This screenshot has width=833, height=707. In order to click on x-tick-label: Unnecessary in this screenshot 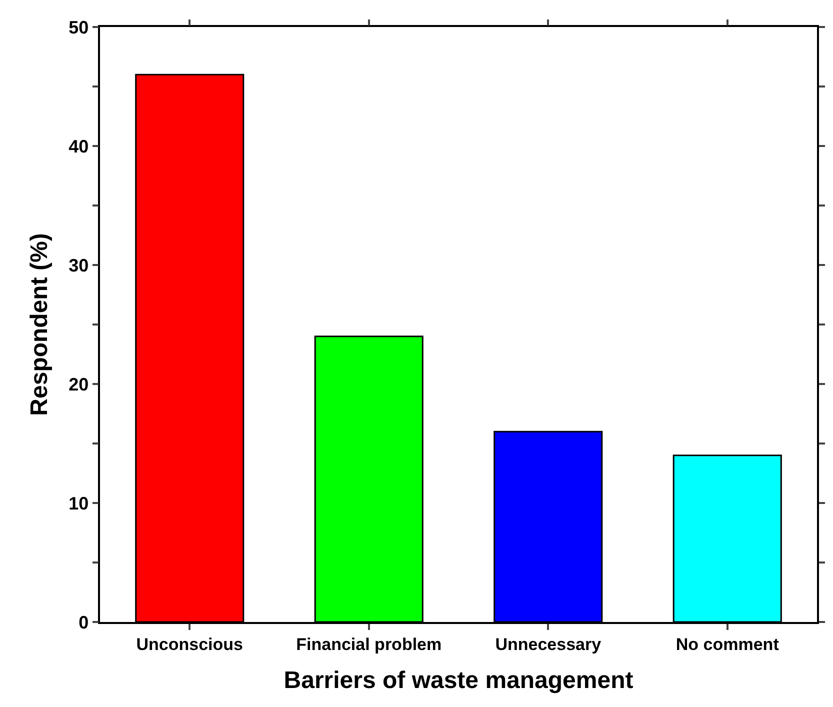, I will do `click(548, 644)`.